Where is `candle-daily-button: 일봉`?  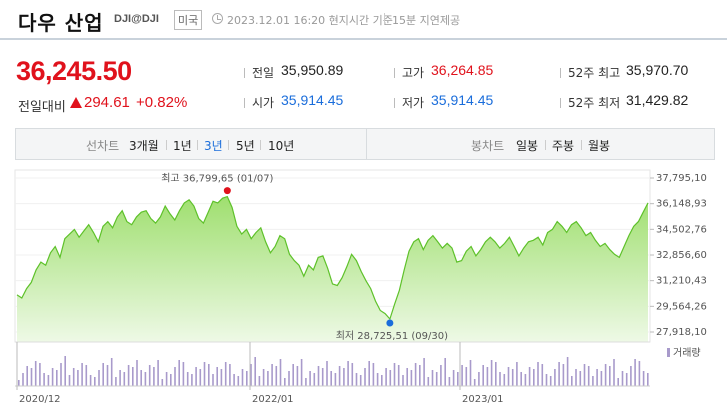 candle-daily-button: 일봉 is located at coordinates (527, 146).